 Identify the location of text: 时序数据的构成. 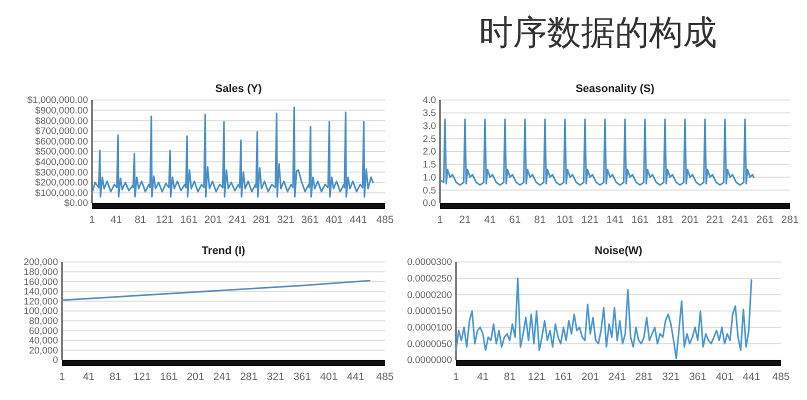
(598, 33).